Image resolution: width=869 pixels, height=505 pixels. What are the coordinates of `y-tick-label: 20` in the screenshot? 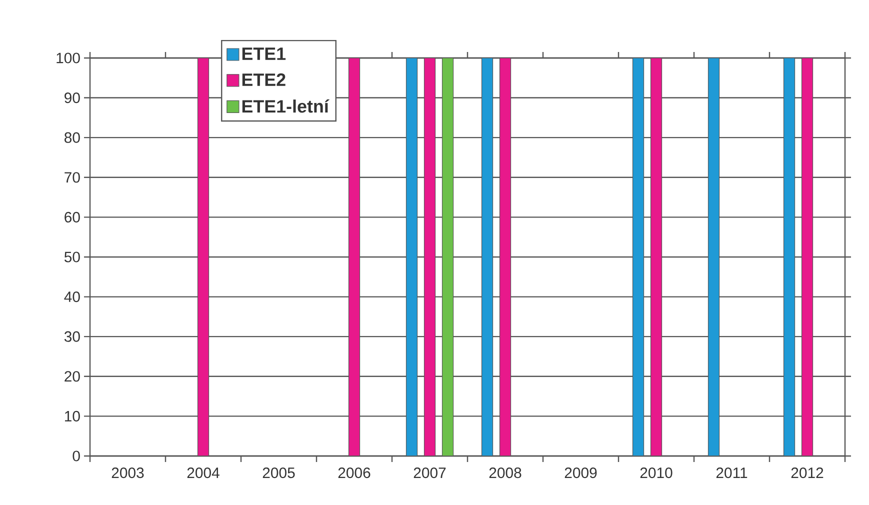 It's located at (72, 376).